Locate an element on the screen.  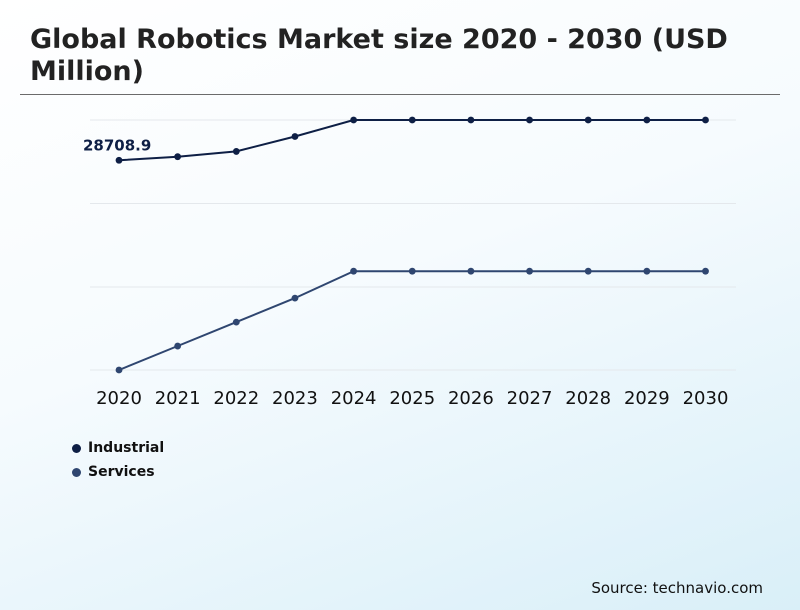
legend-label: Industrial is located at coordinates (126, 448).